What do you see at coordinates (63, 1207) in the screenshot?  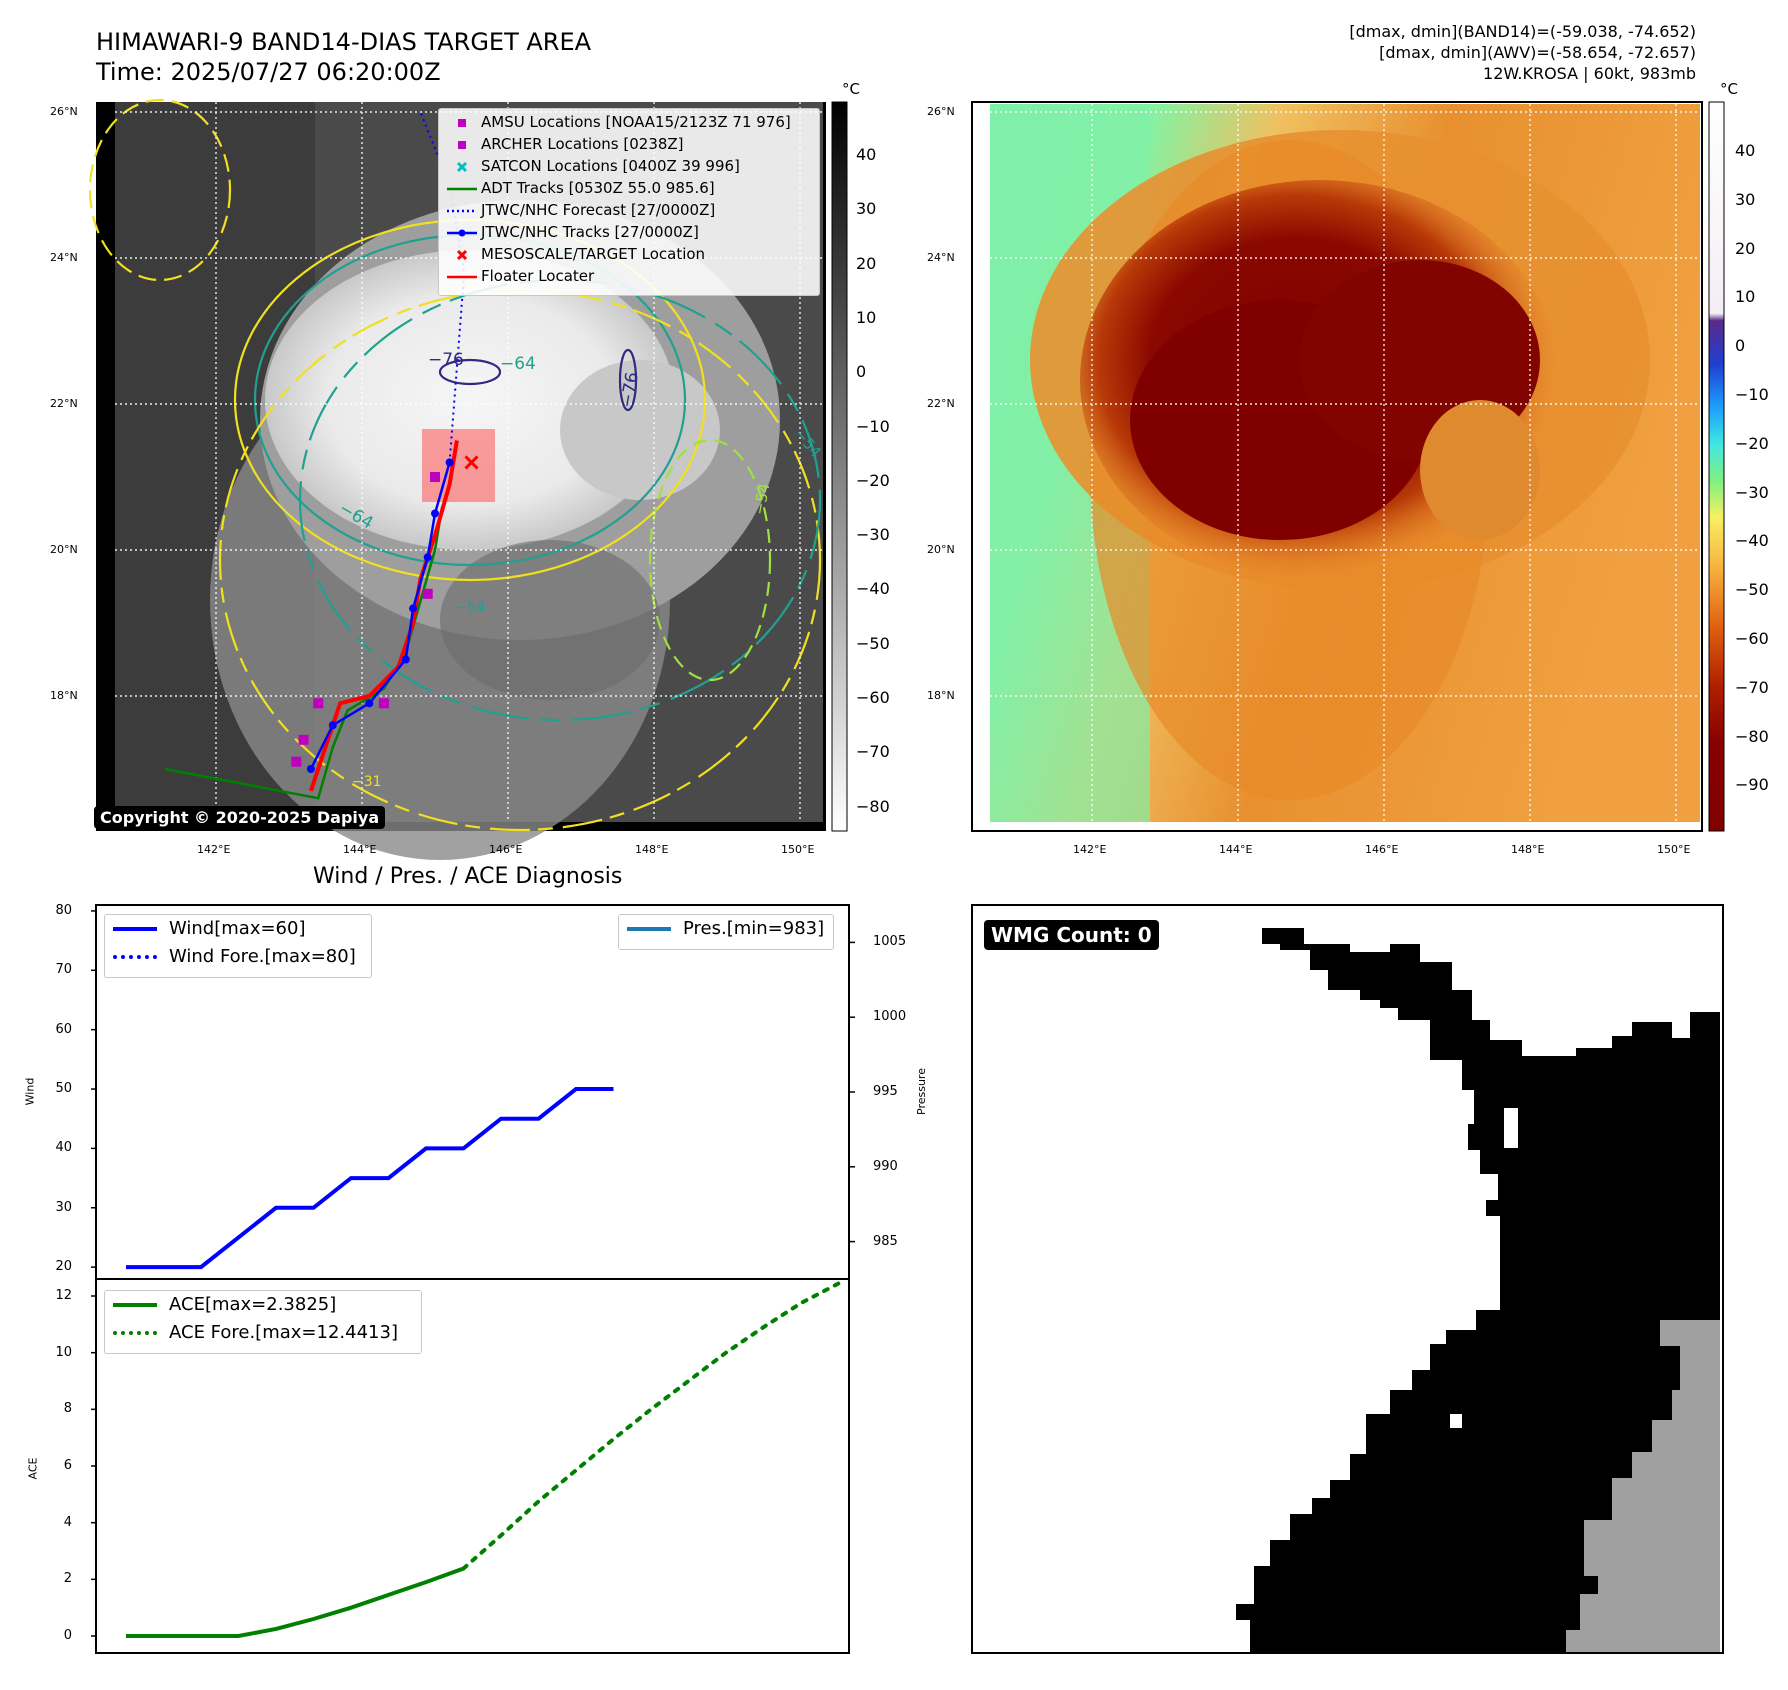 I see `wind-ytick: 30` at bounding box center [63, 1207].